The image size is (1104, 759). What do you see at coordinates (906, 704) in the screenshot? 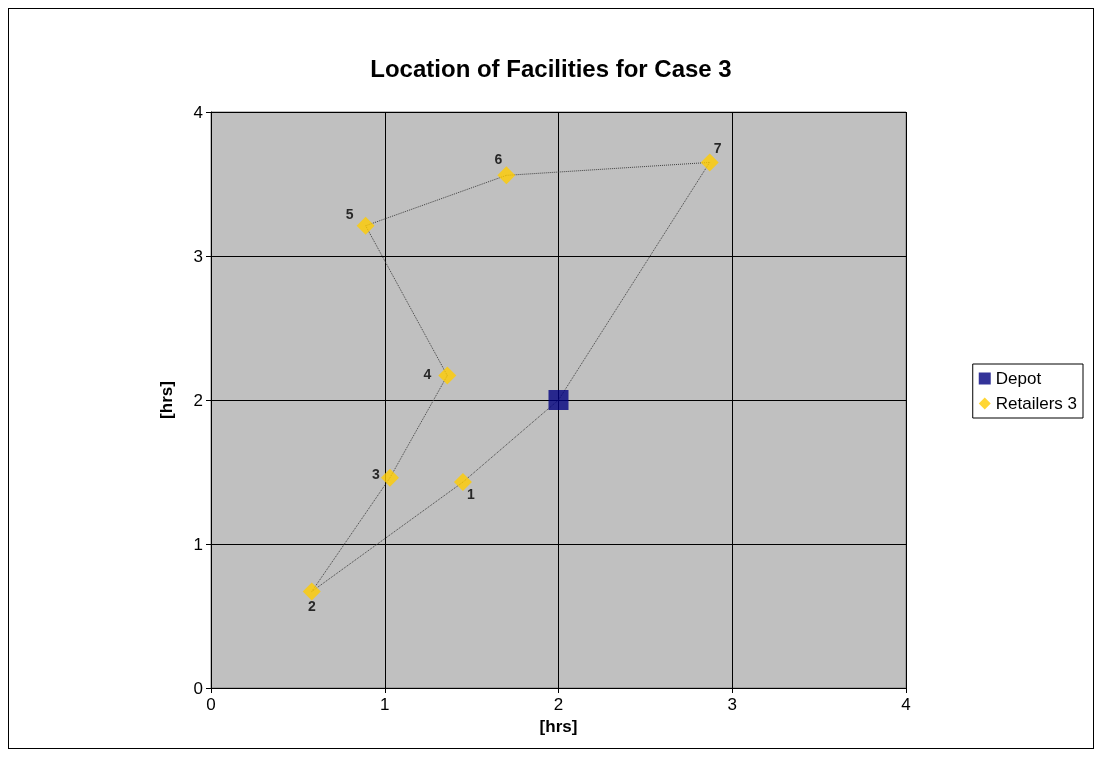
I see `x-tick-label: 4` at bounding box center [906, 704].